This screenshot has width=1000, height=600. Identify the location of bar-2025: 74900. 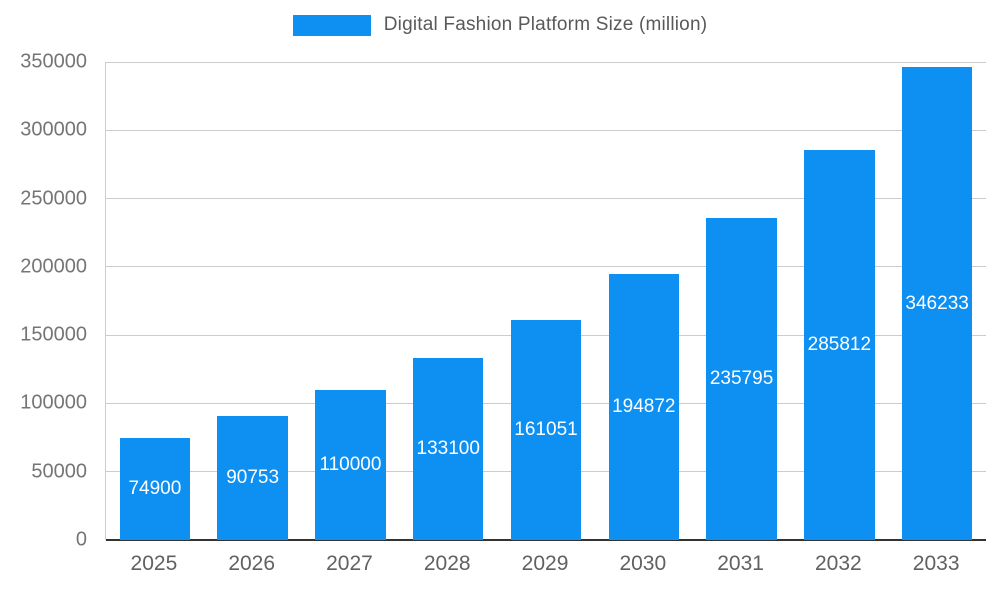
(155, 488).